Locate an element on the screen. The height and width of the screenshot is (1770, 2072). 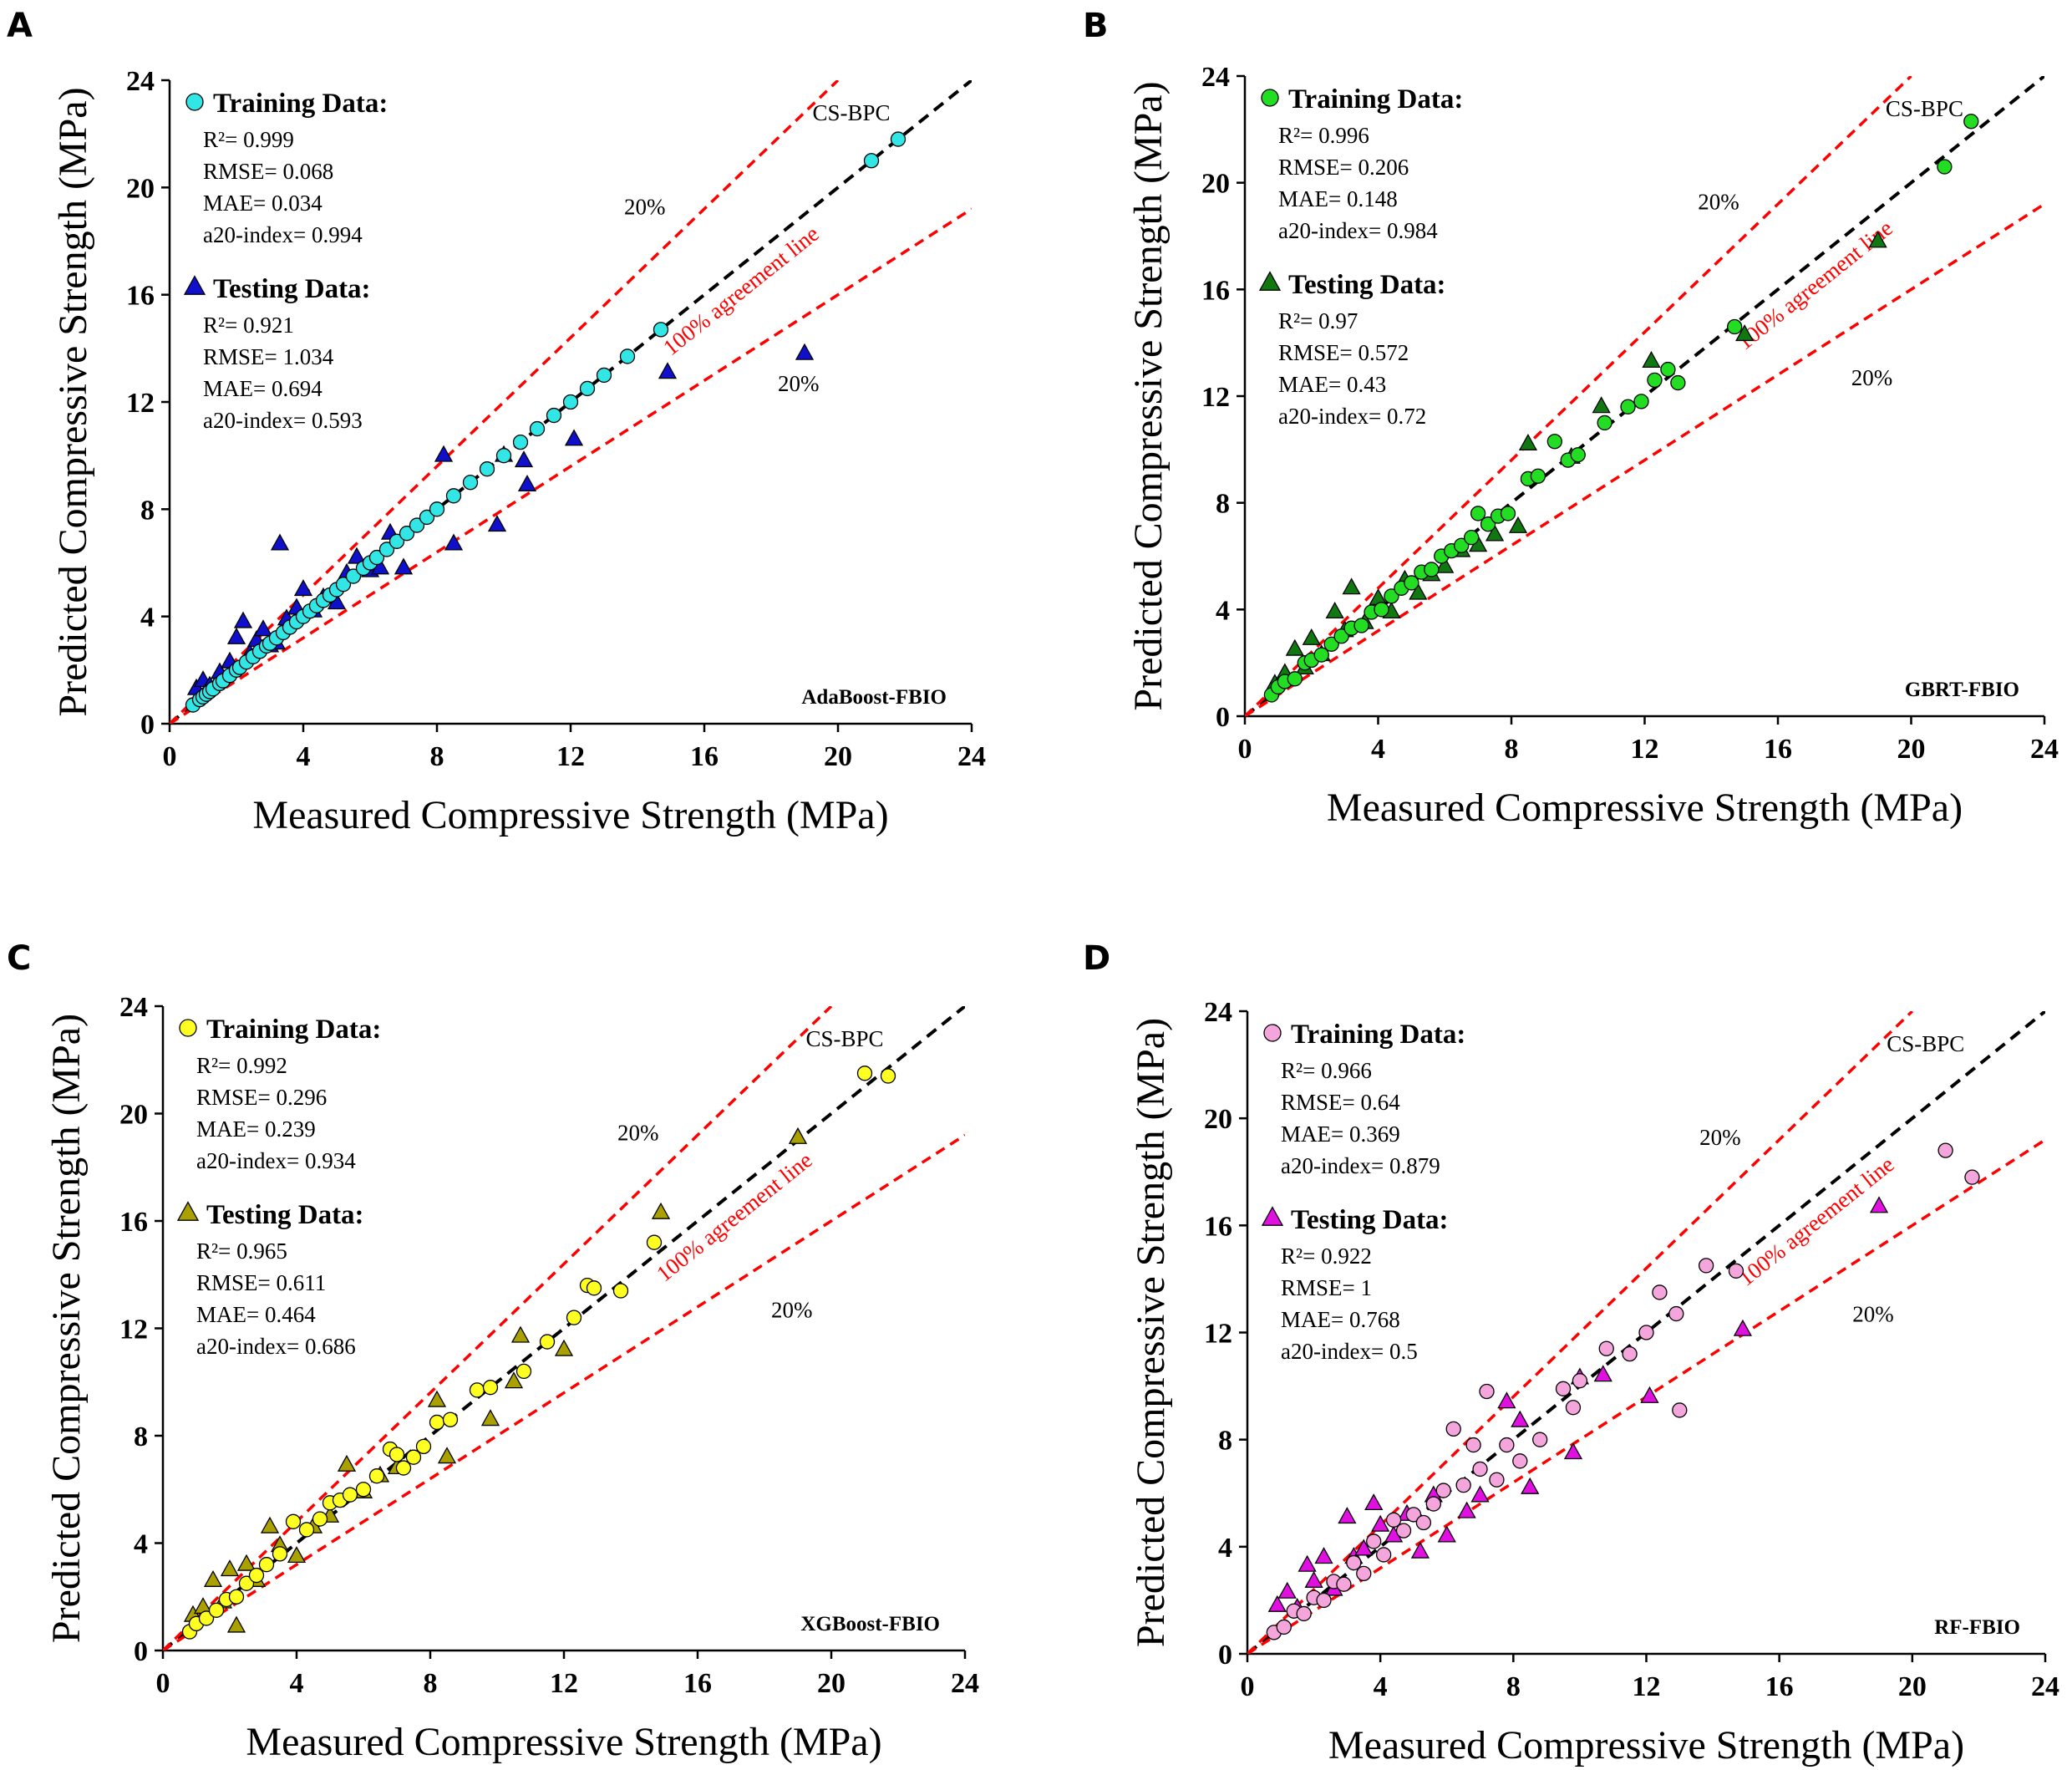
training-stat: R²= 0.992 is located at coordinates (241, 1065).